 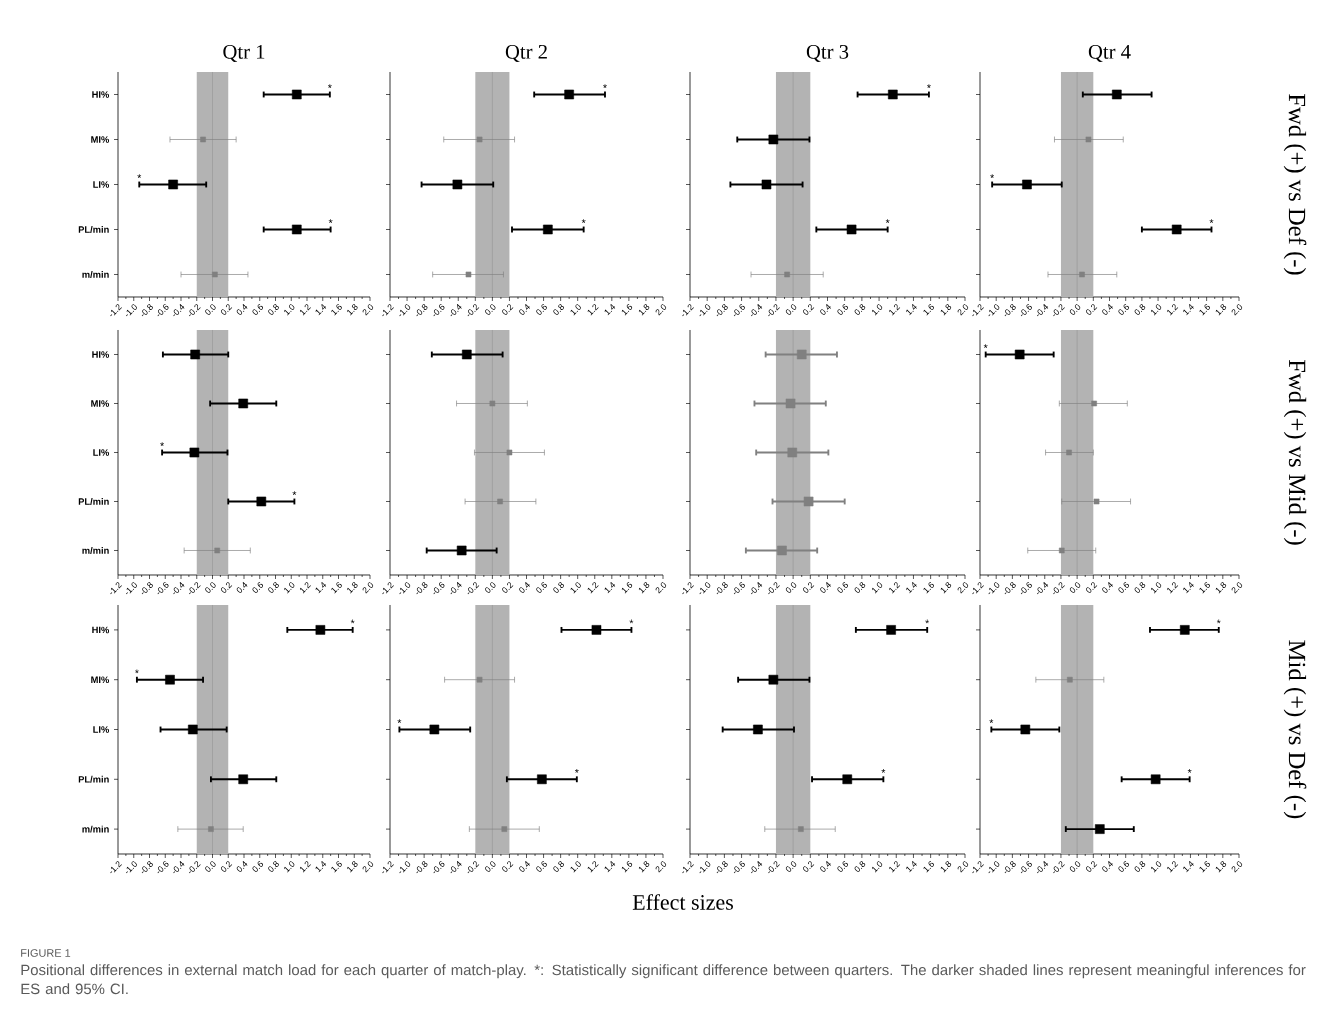 What do you see at coordinates (1295, 452) in the screenshot?
I see `y2-axis-title: Fwd (+) vs Mid (-)` at bounding box center [1295, 452].